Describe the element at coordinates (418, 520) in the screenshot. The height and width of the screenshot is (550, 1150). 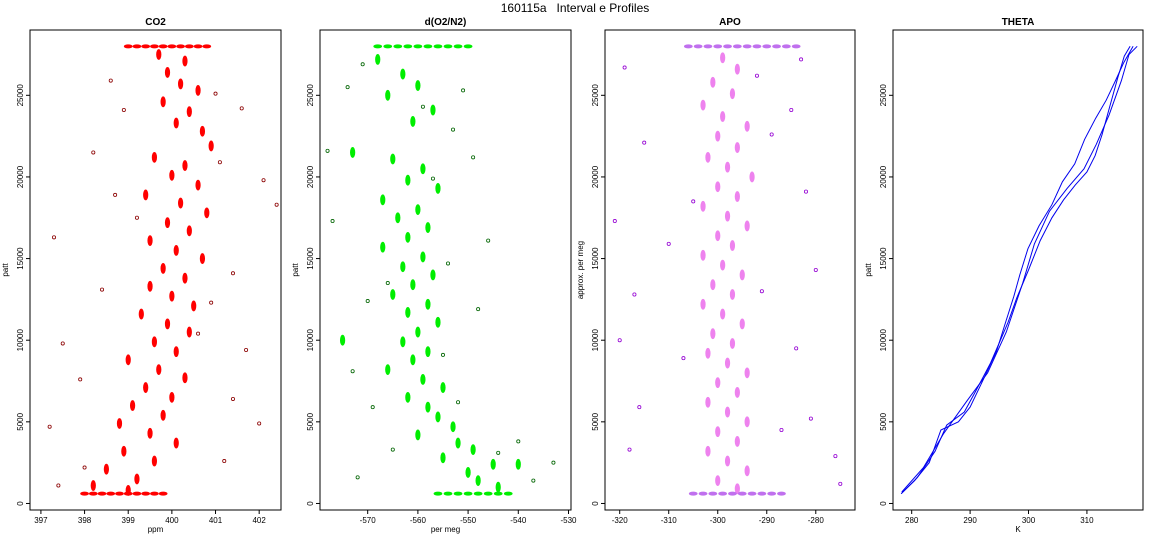
I see `x-tick-label: -560` at that location.